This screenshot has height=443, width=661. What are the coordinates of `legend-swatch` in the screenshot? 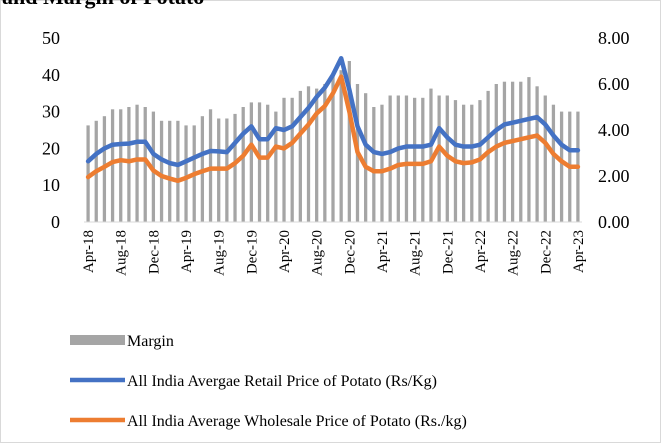 It's located at (97, 340).